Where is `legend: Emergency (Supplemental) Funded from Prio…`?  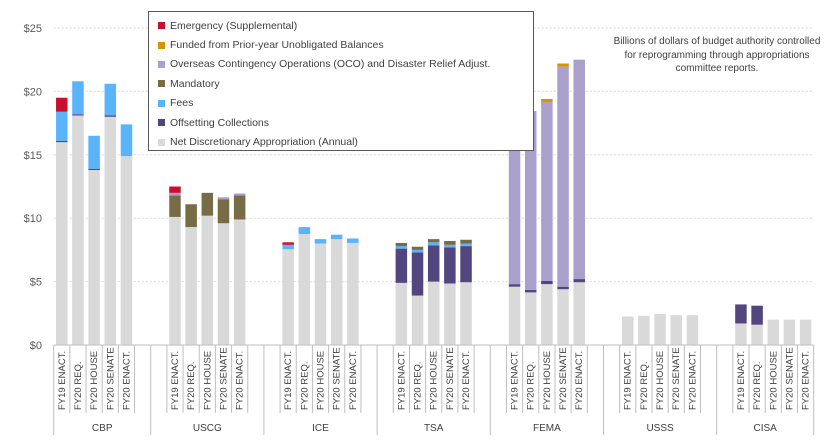
legend: Emergency (Supplemental) Funded from Prio… is located at coordinates (341, 81).